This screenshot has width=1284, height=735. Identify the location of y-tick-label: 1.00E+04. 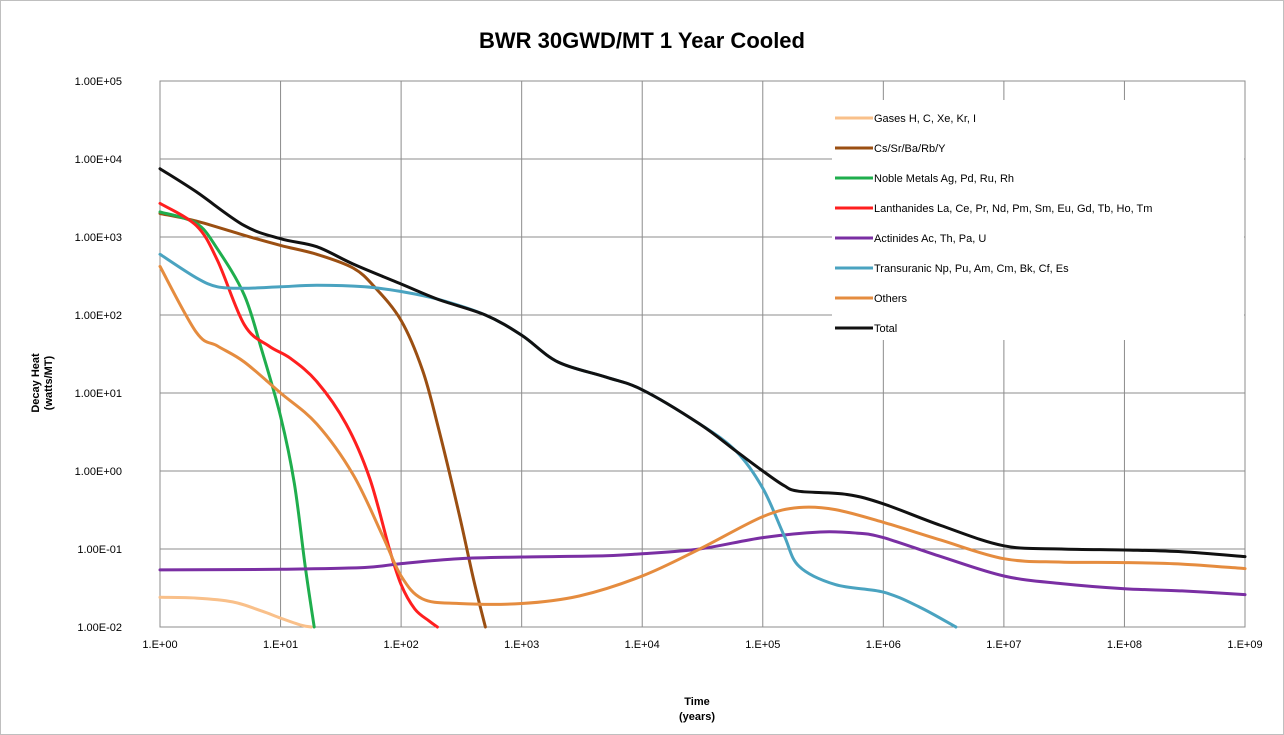
(98, 160).